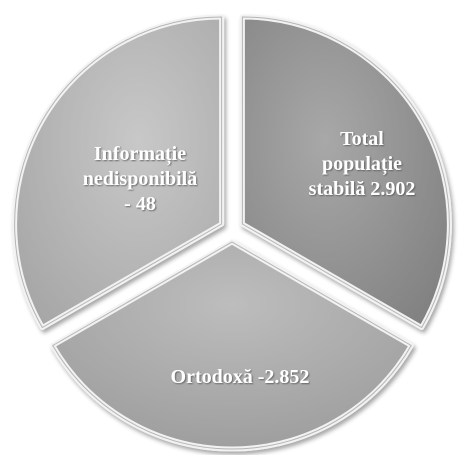 This screenshot has height=455, width=465. What do you see at coordinates (362, 189) in the screenshot?
I see `label-line: stabilă 2.902` at bounding box center [362, 189].